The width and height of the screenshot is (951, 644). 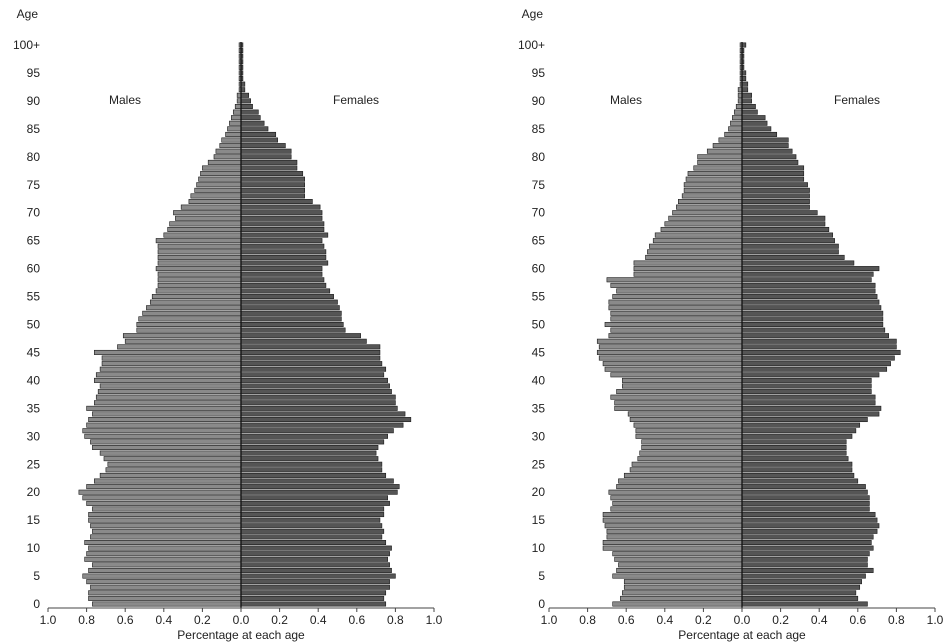 What do you see at coordinates (34, 185) in the screenshot?
I see `y-tick-label: 75` at bounding box center [34, 185].